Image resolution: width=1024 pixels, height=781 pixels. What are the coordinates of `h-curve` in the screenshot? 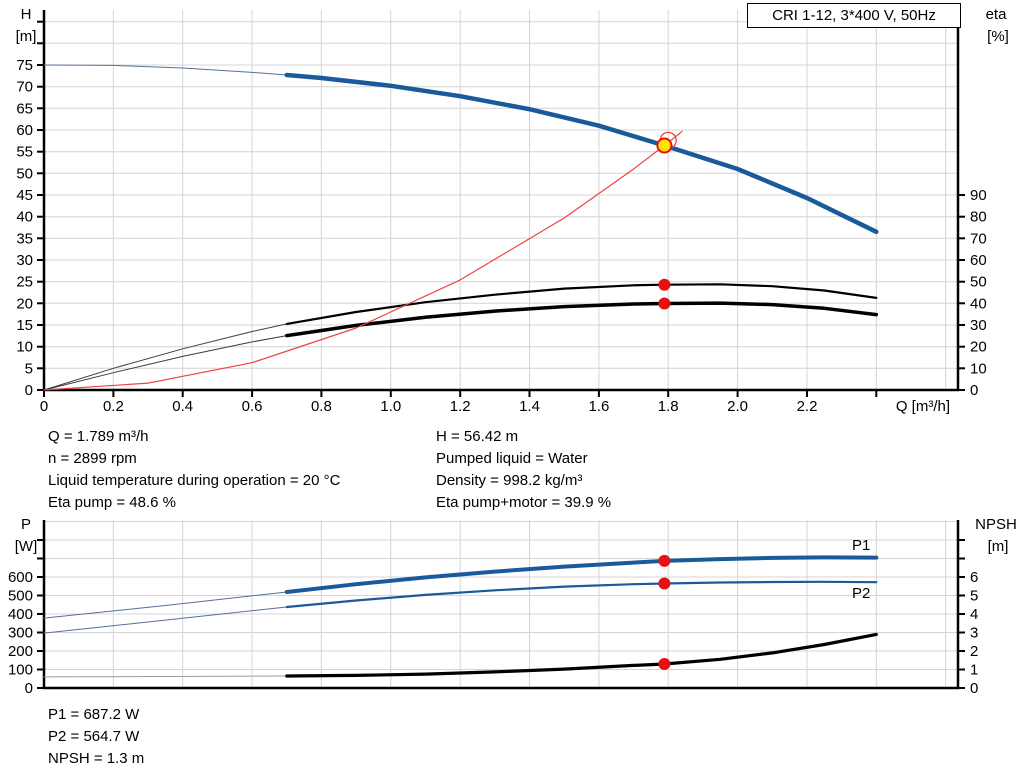 It's located at (581, 153).